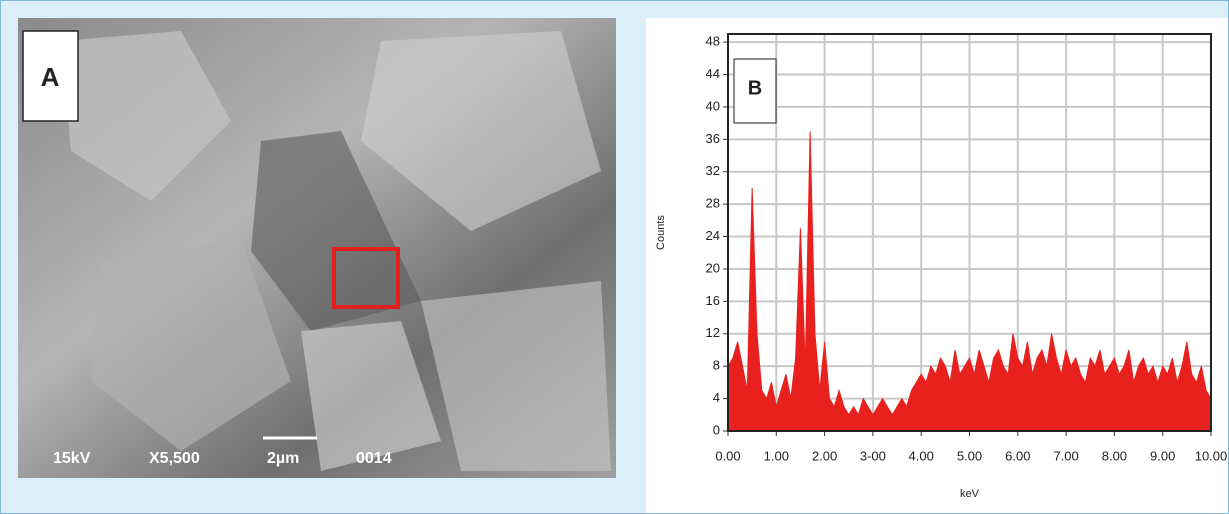 The height and width of the screenshot is (514, 1229). Describe the element at coordinates (174, 458) in the screenshot. I see `sem-magnification: X5,500` at that location.